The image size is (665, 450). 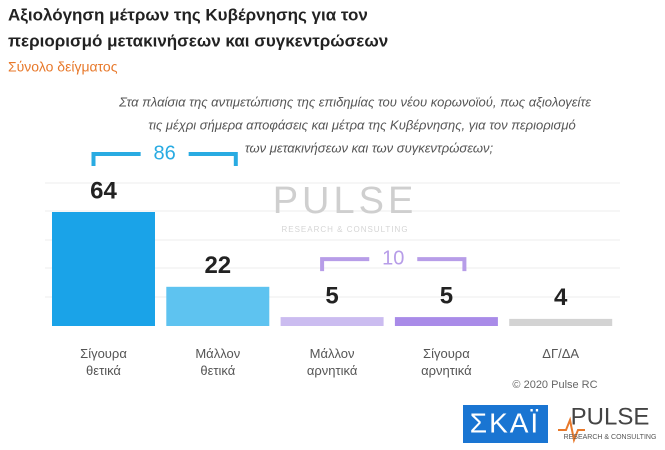 What do you see at coordinates (571, 430) in the screenshot?
I see `pulse-logo-pulse` at bounding box center [571, 430].